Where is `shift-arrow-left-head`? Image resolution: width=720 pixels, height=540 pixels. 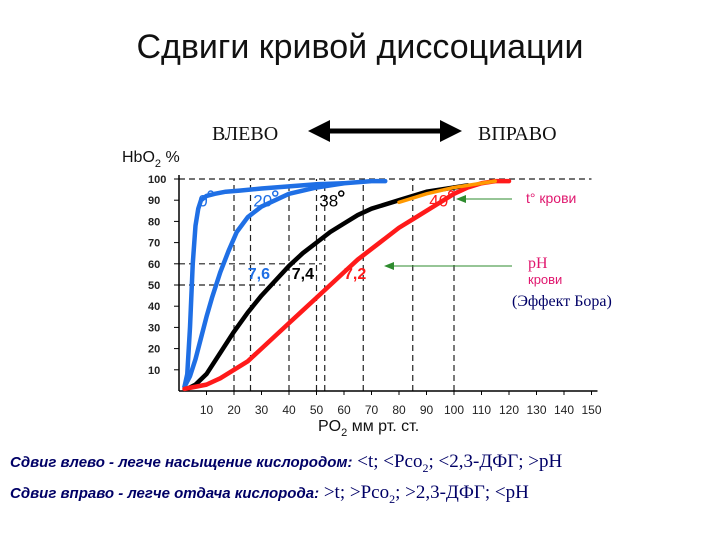
shift-arrow-left-head is located at coordinates (319, 131).